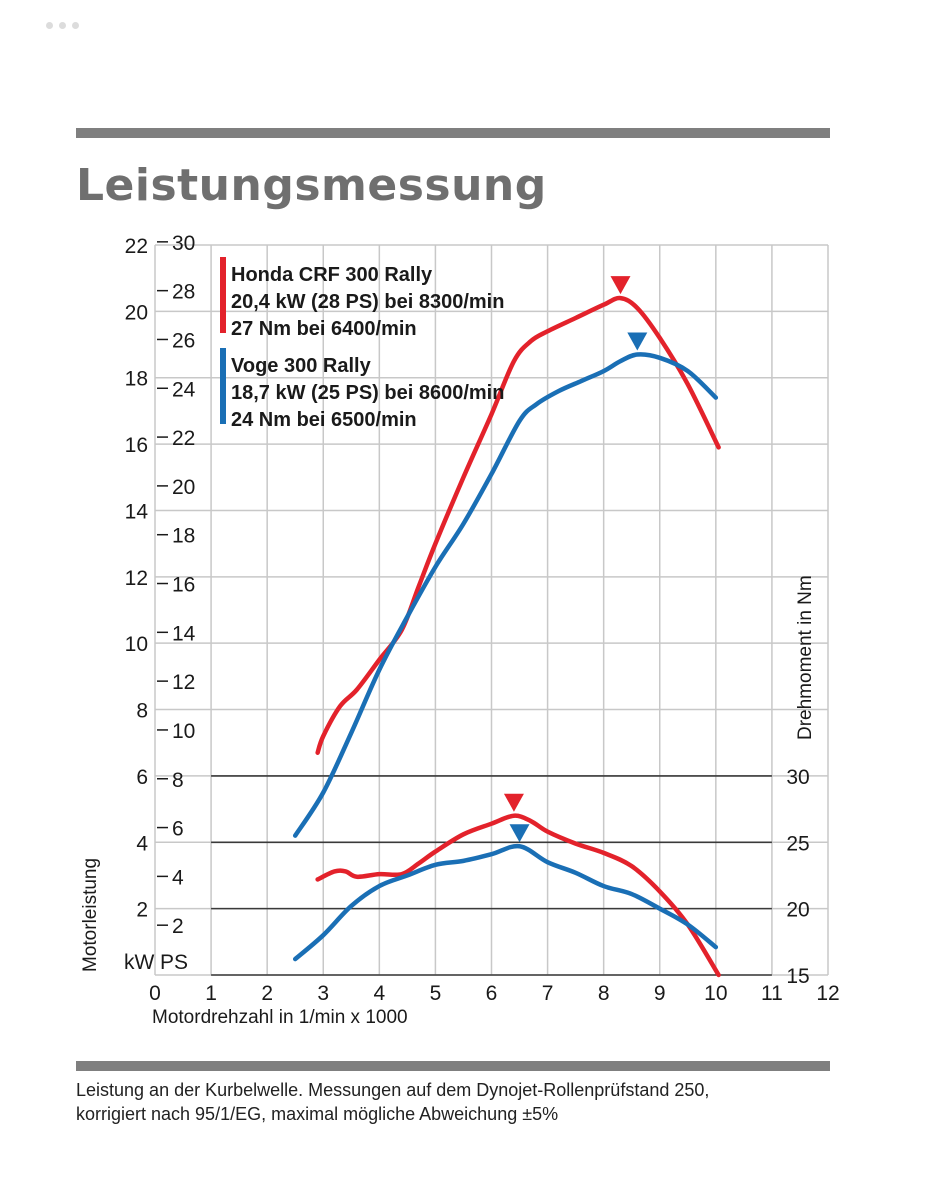 Image resolution: width=943 pixels, height=1200 pixels. Describe the element at coordinates (183, 487) in the screenshot. I see `ps-tick-label: 20` at that location.